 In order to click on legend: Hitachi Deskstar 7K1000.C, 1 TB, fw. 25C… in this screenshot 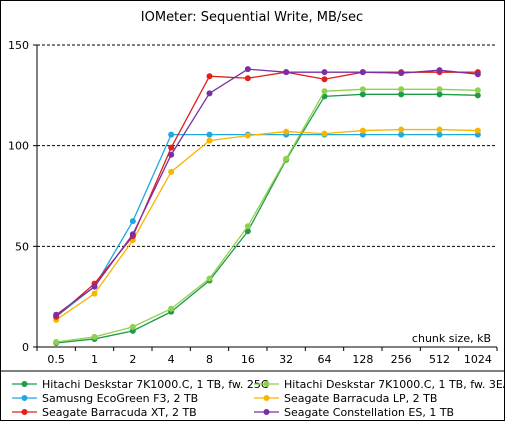, I will do `click(252, 394)`.